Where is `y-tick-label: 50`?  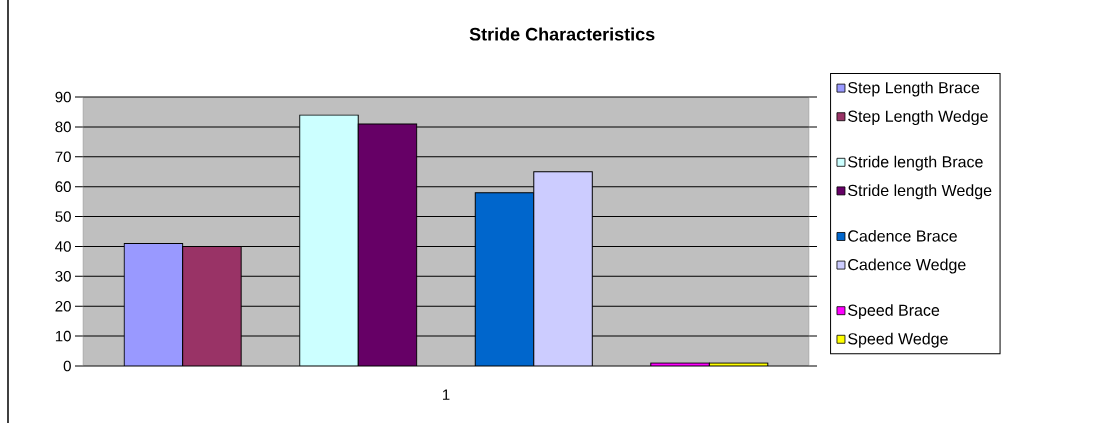 y-tick-label: 50 is located at coordinates (63, 216).